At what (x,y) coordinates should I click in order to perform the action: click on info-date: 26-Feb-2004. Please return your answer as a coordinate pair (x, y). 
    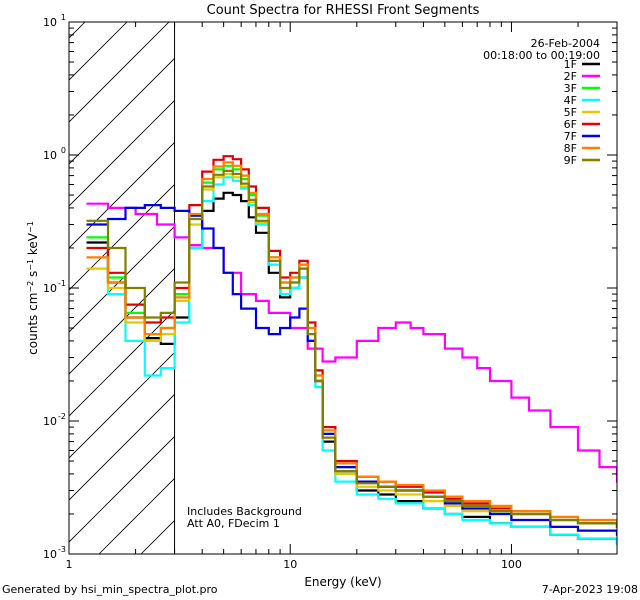
    Looking at the image, I should click on (565, 43).